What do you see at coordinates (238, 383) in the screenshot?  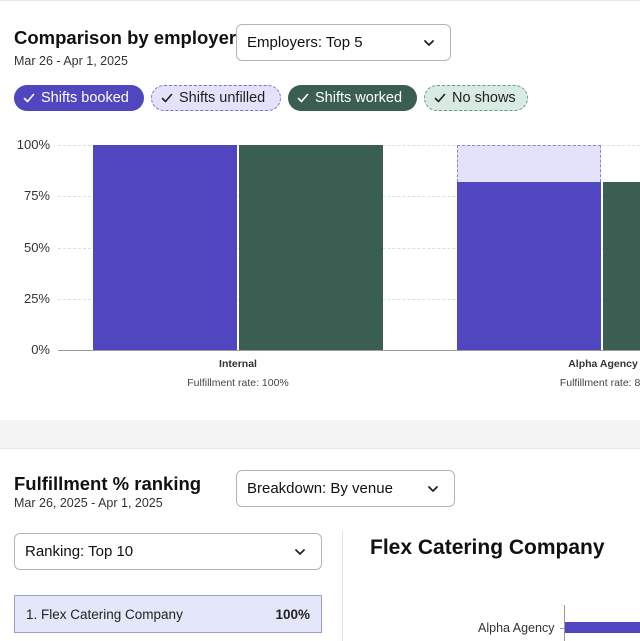 I see `x-category-subtitle: Fulfillment rate: 100%` at bounding box center [238, 383].